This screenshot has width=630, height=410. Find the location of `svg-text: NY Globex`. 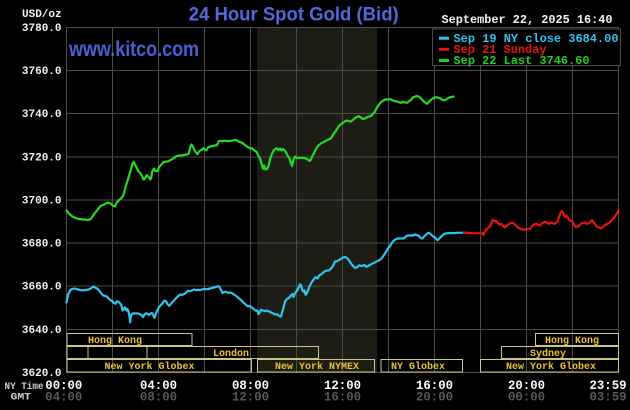

svg-text: NY Globex is located at coordinates (418, 367).